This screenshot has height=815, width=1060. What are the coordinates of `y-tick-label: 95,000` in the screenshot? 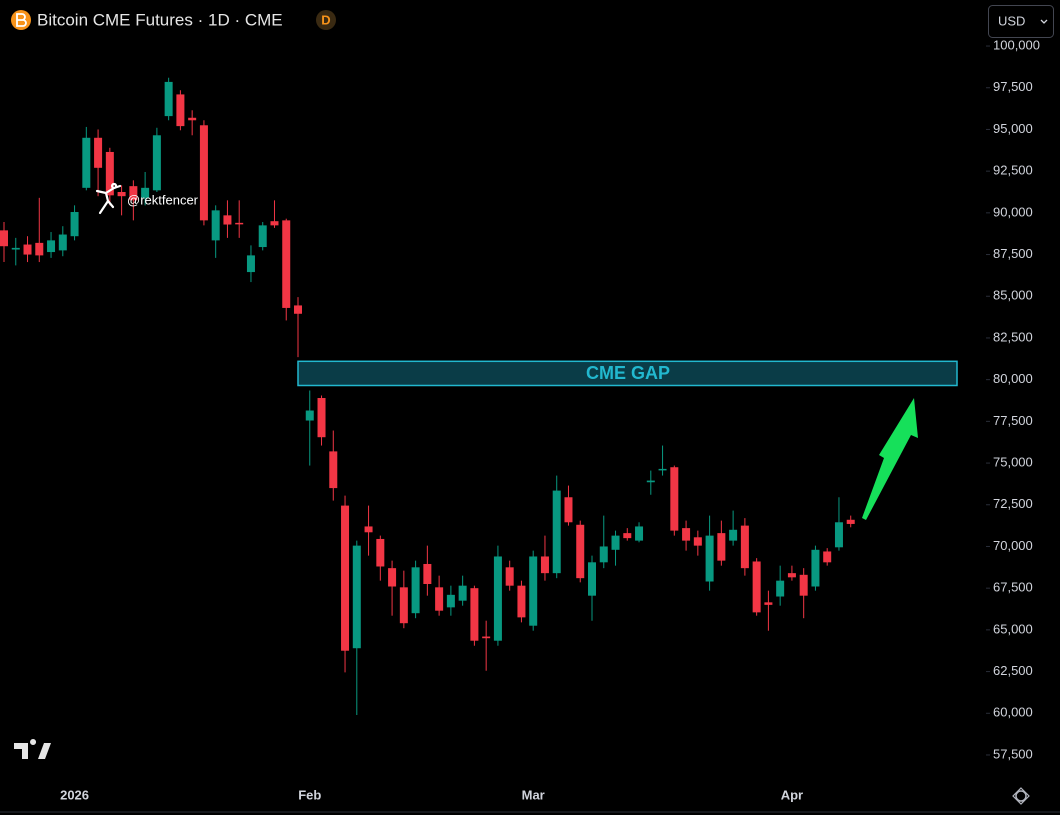 It's located at (1013, 128).